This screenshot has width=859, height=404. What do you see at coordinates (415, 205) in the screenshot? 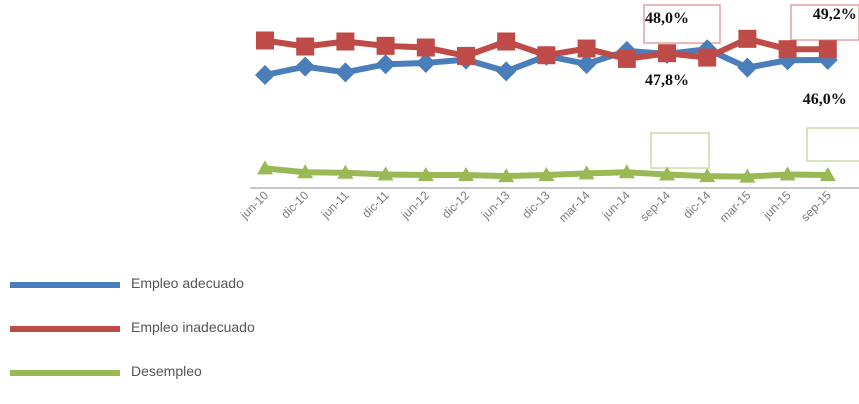
I see `x-tick-label: jun-12` at bounding box center [415, 205].